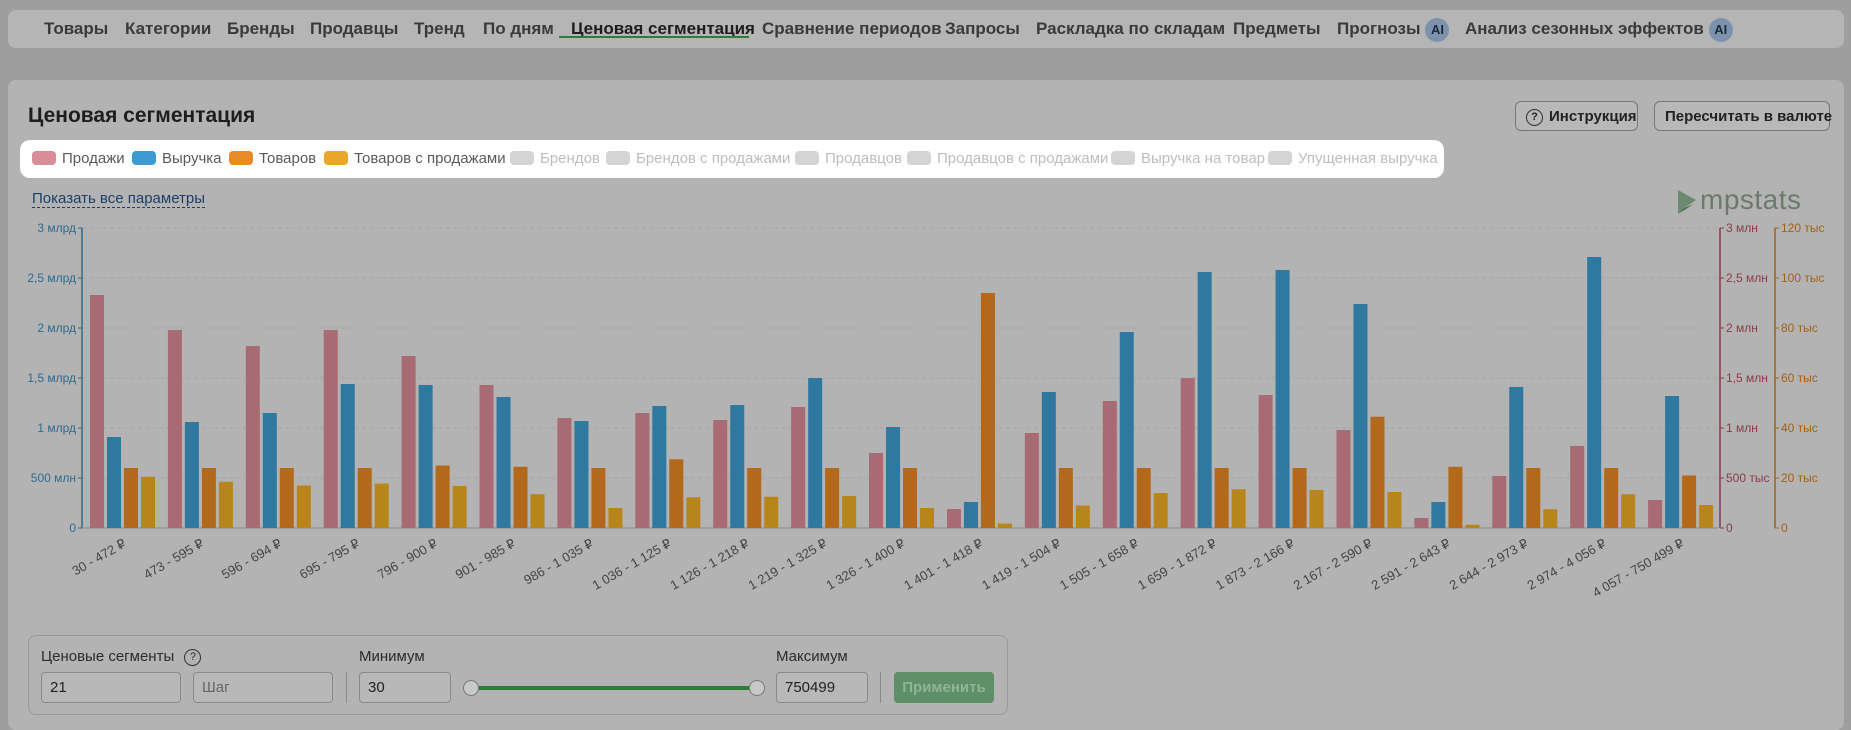  Describe the element at coordinates (1743, 116) in the screenshot. I see `recalculate-currency-button: Пересчитать в валюте` at that location.